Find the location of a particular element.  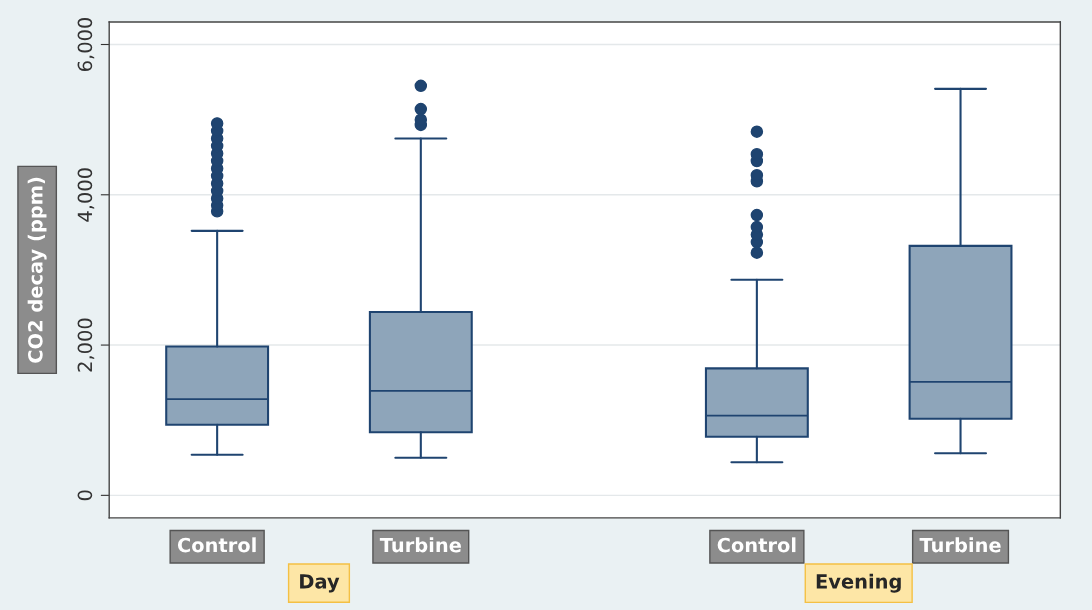

y-tick-label: 6,000 is located at coordinates (86, 44).